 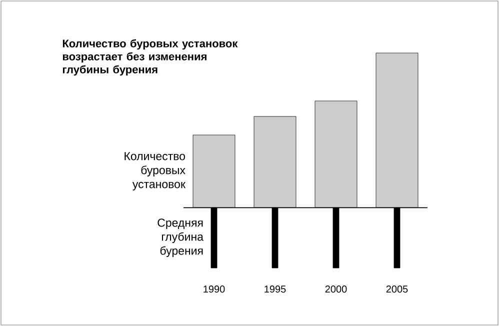 I want to click on chart-title: Количество буровых установок возрастает без изменения глубины бурения, so click(x=150, y=57).